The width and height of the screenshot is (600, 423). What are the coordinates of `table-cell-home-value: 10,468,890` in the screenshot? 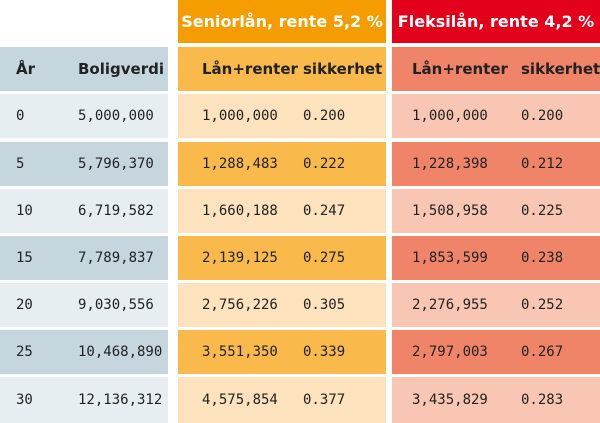 It's located at (120, 352).